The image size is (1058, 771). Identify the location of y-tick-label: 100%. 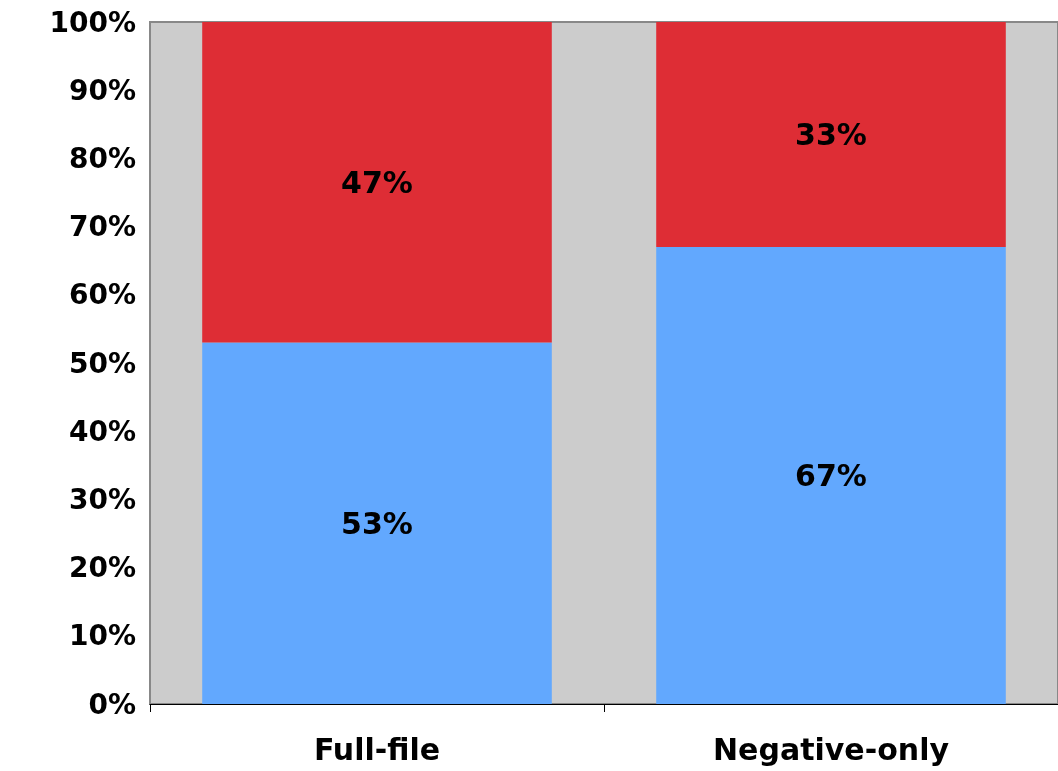
(92, 22).